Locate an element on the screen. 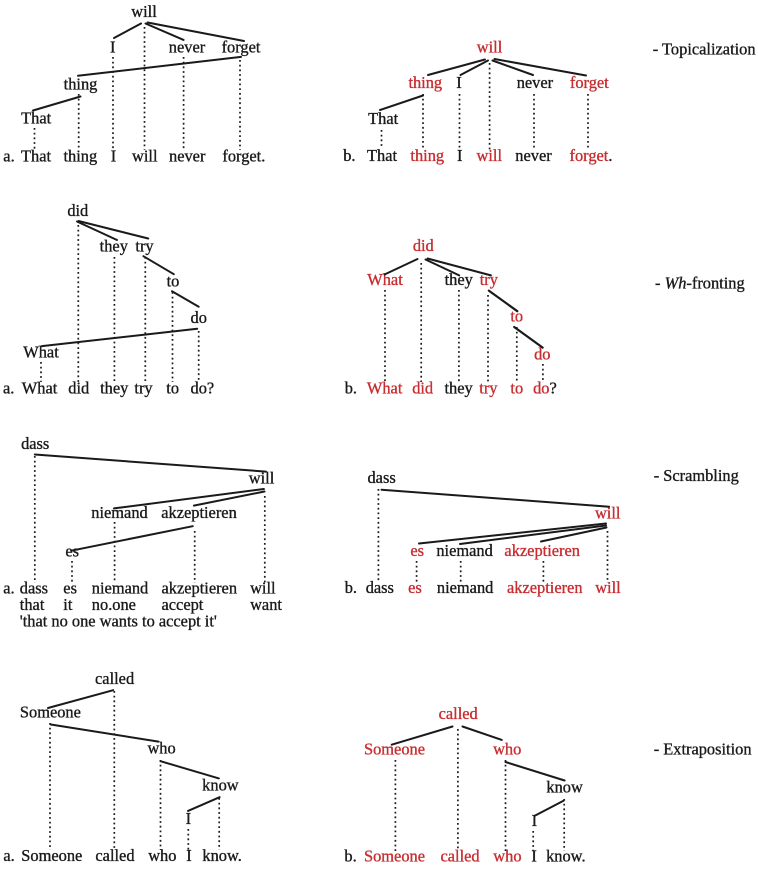  svg-text: - Extraposition is located at coordinates (703, 749).